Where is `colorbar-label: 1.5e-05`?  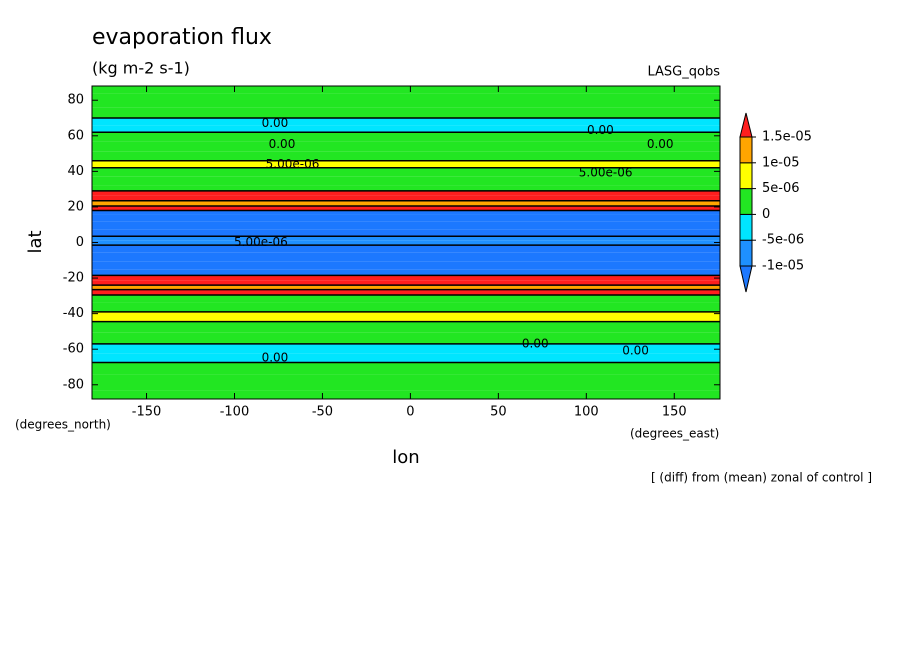
colorbar-label: 1.5e-05 is located at coordinates (787, 137).